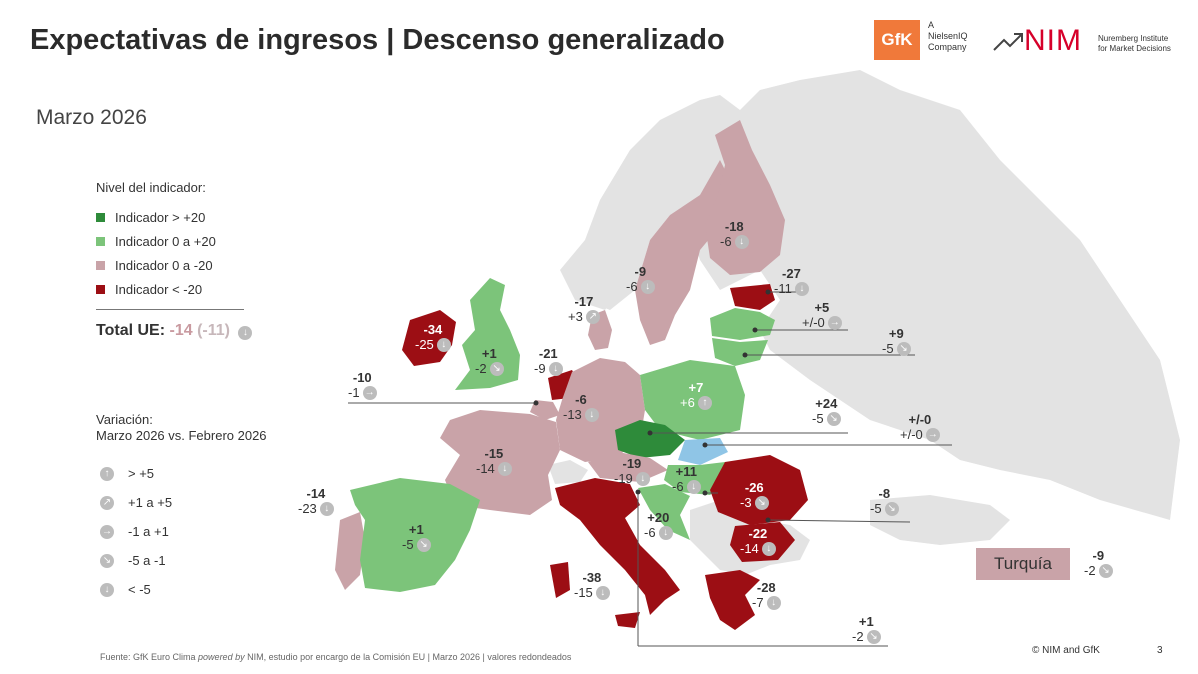 The height and width of the screenshot is (674, 1198). What do you see at coordinates (1023, 564) in the screenshot?
I see `turkey-box: Turquía` at bounding box center [1023, 564].